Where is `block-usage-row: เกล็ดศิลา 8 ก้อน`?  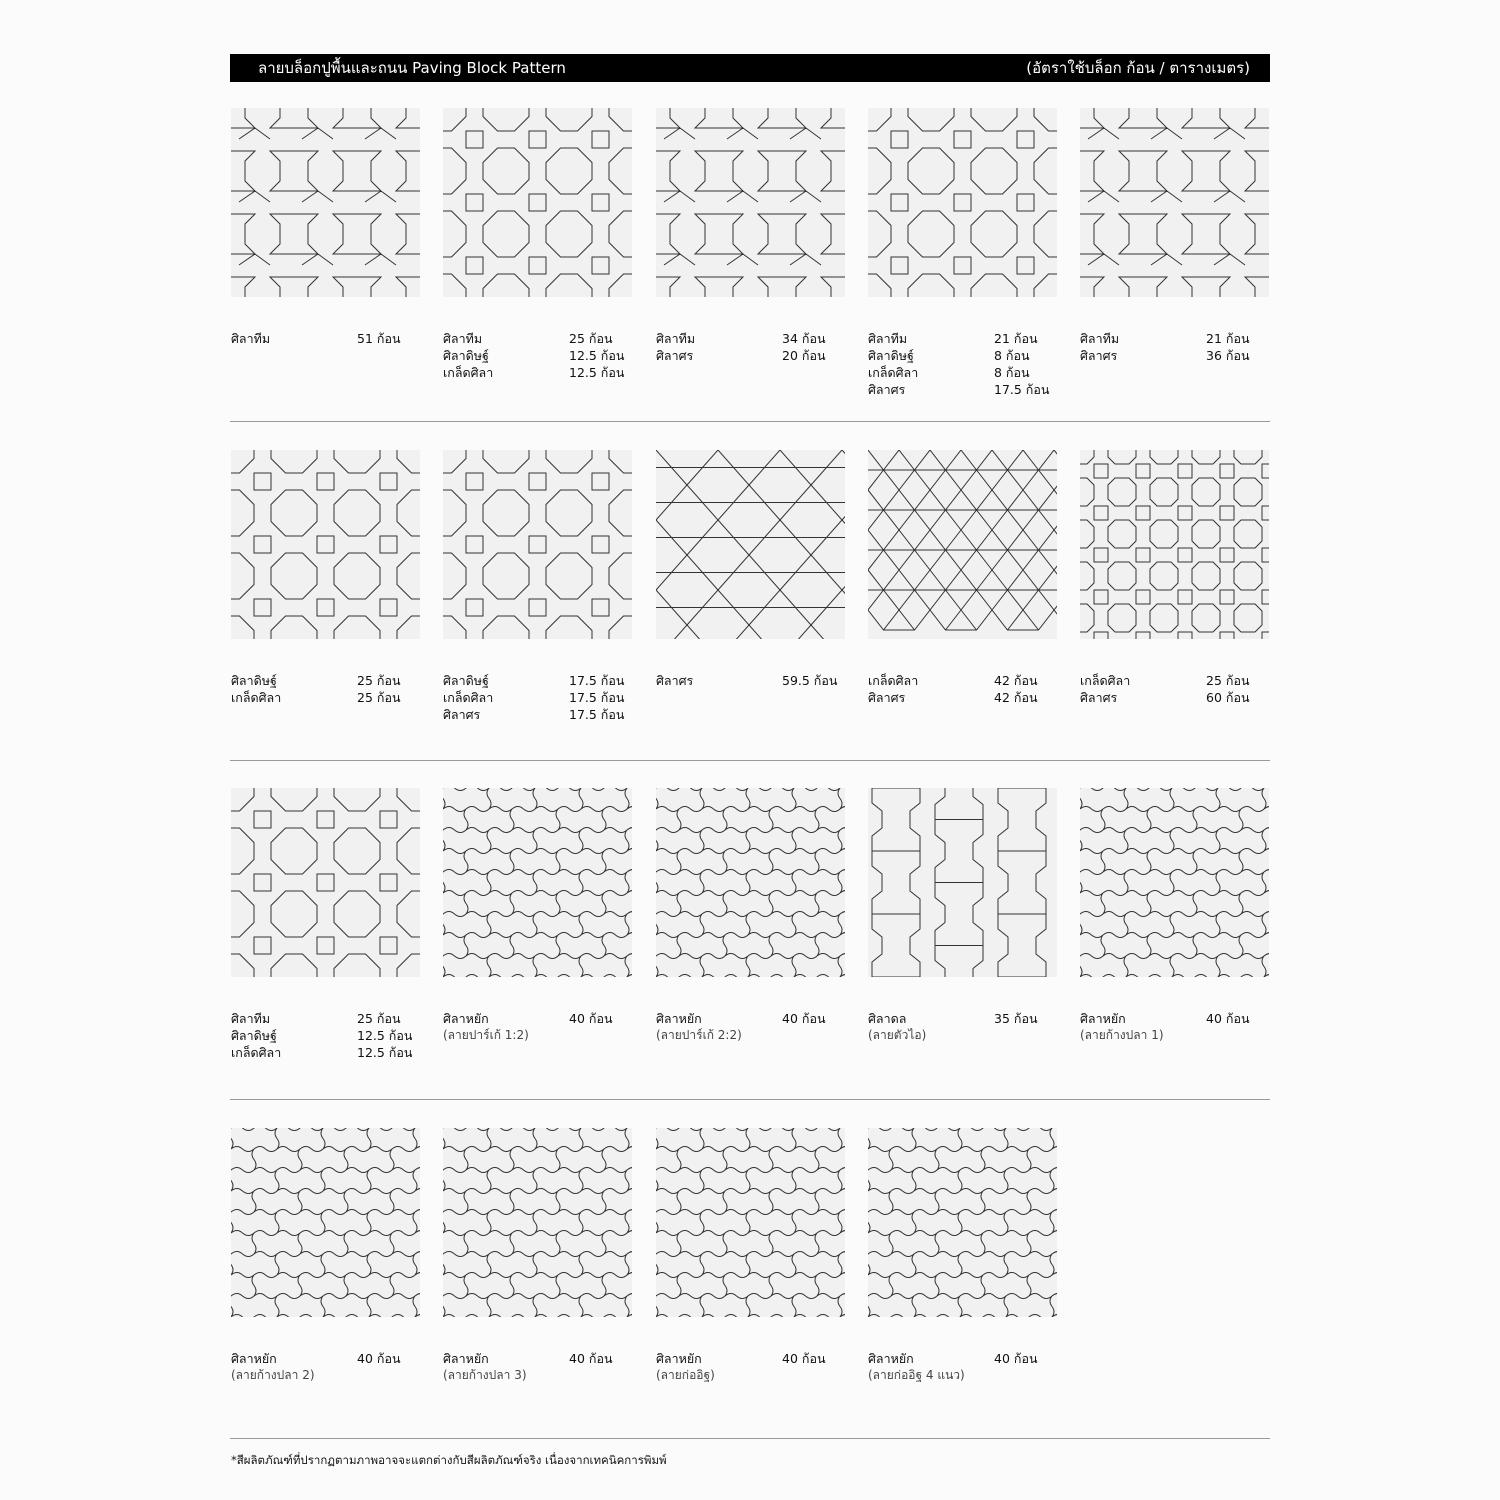 block-usage-row: เกล็ดศิลา 8 ก้อน is located at coordinates (962, 372).